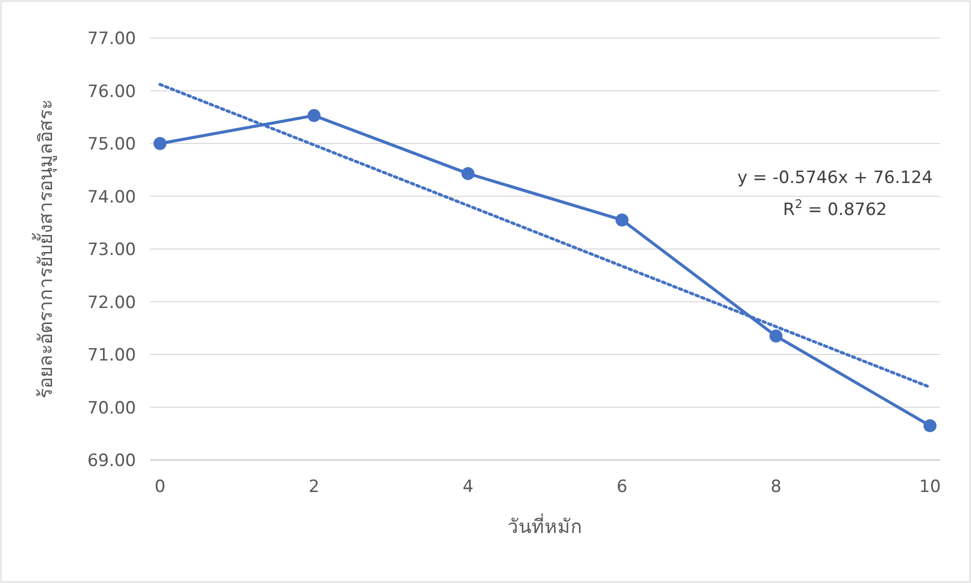 Image resolution: width=971 pixels, height=583 pixels. I want to click on x-tick-label: 2, so click(314, 487).